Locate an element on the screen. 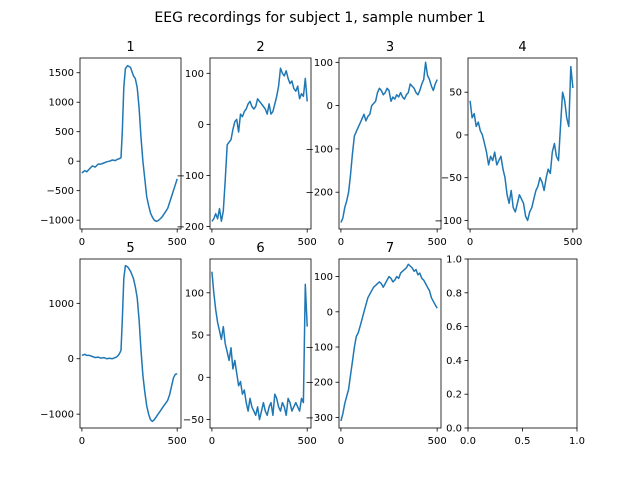 The image size is (640, 480). subplot-title: 4 is located at coordinates (522, 47).